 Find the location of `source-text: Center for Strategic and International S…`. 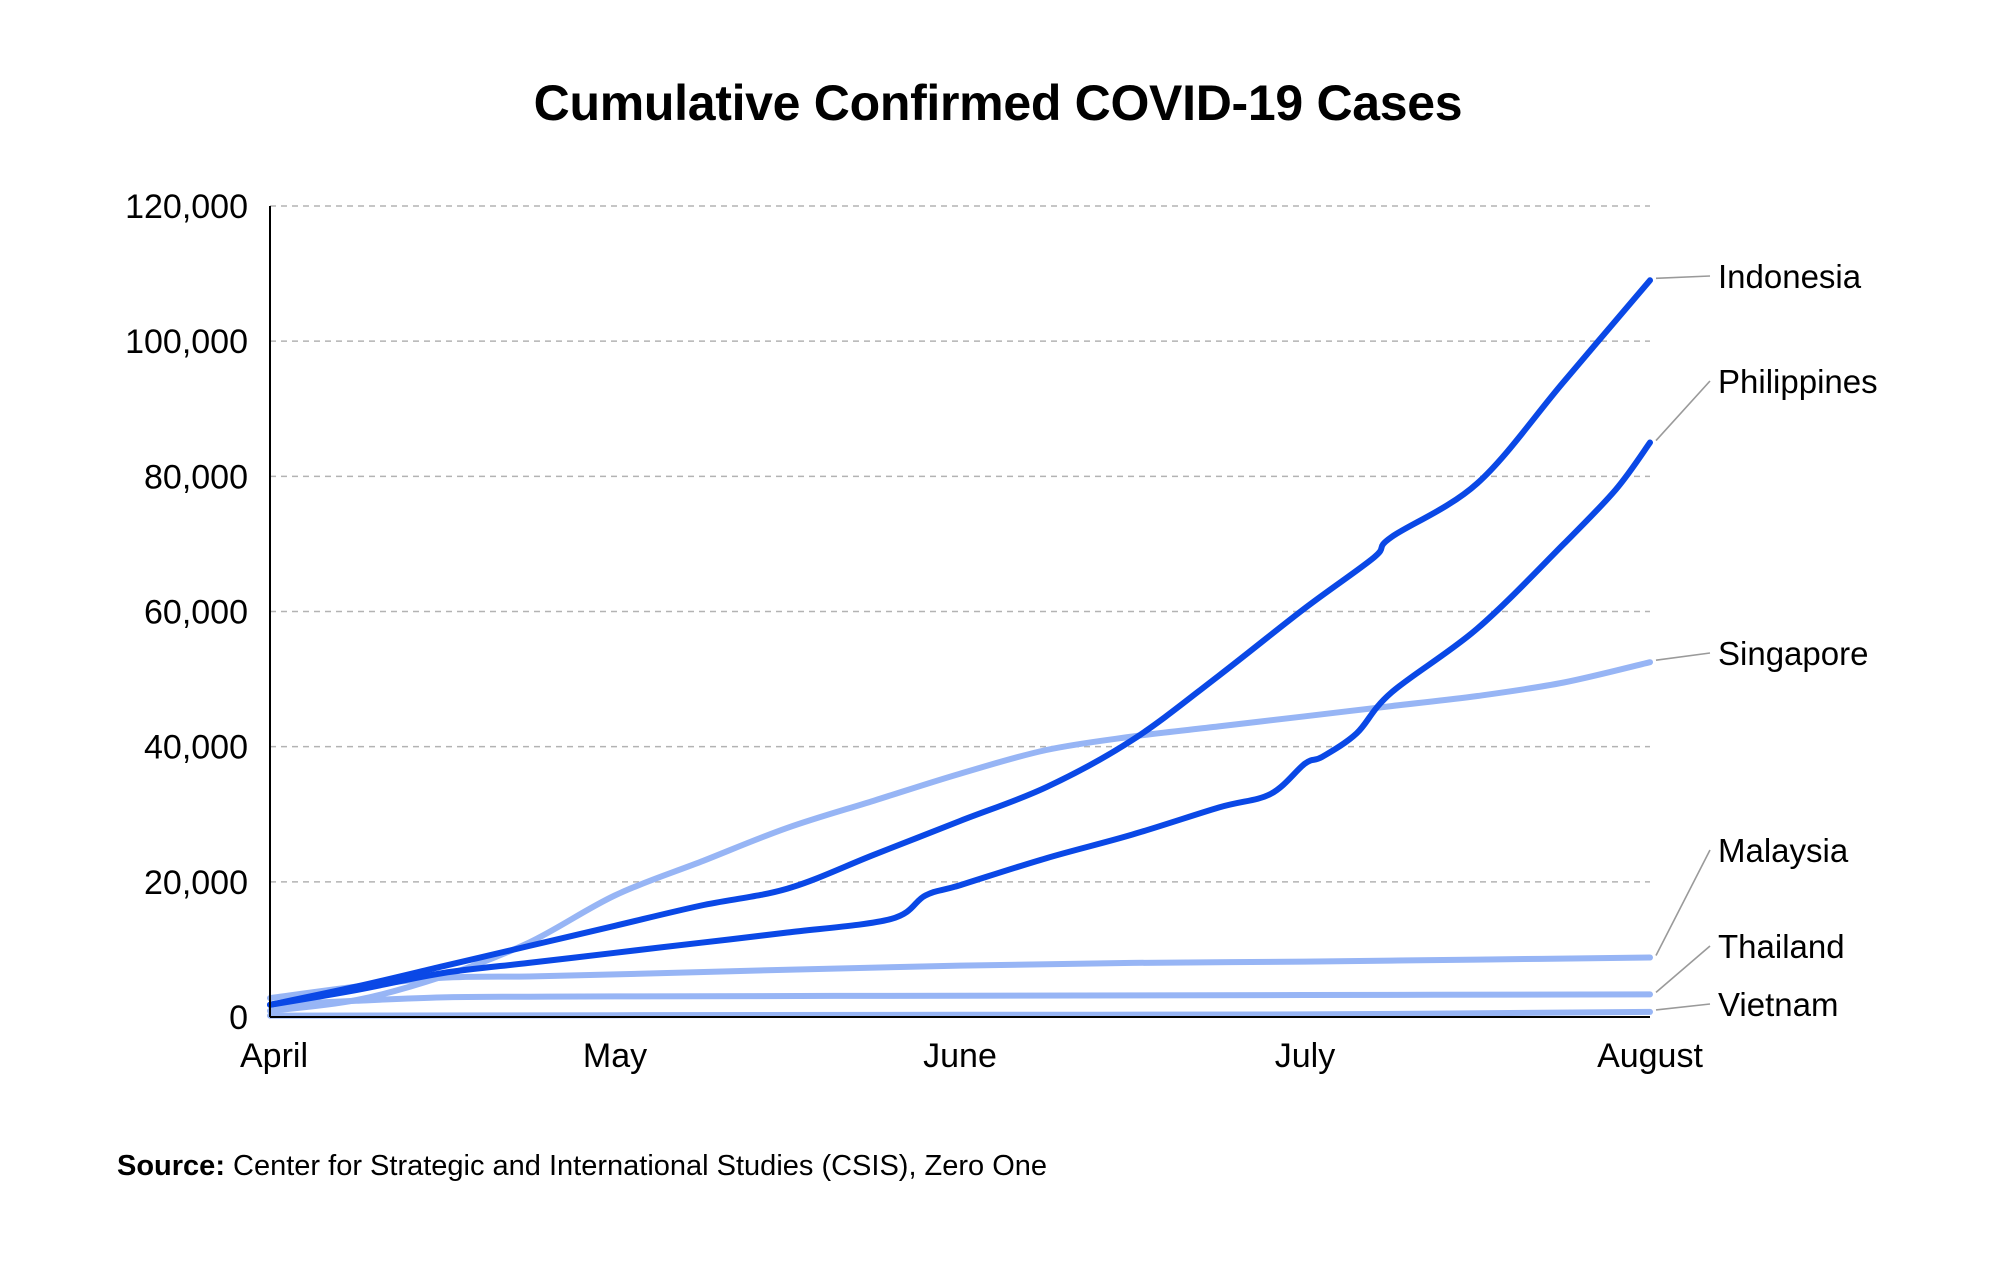

source-text: Center for Strategic and International S… is located at coordinates (640, 1166).